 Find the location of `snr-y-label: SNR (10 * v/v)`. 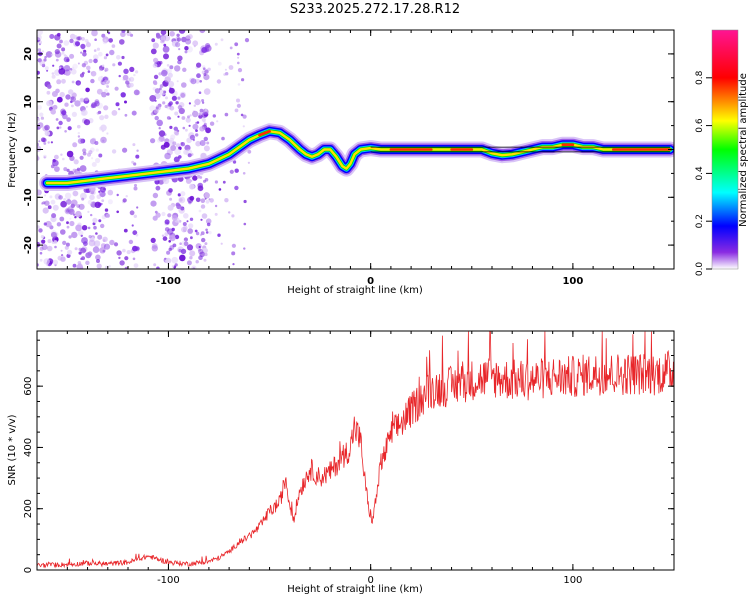

snr-y-label: SNR (10 * v/v) is located at coordinates (12, 449).